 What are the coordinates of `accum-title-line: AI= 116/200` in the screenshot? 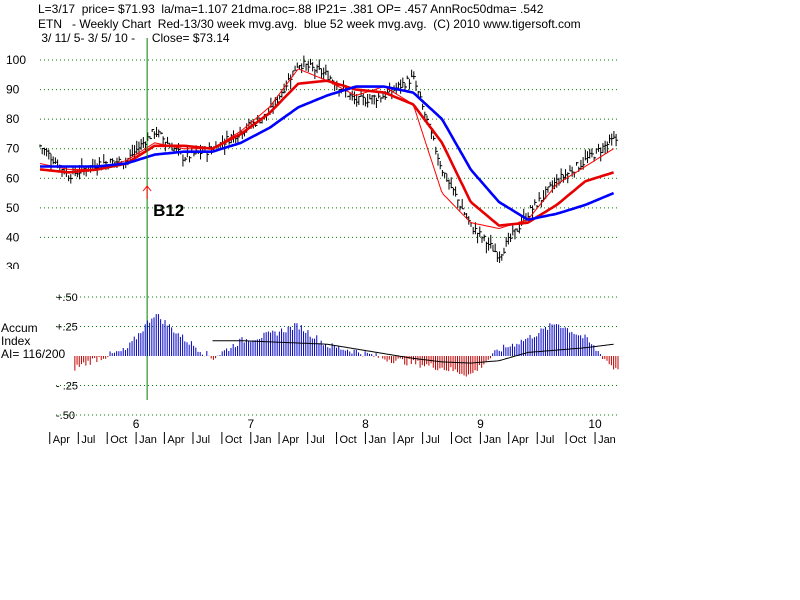 It's located at (33, 354).